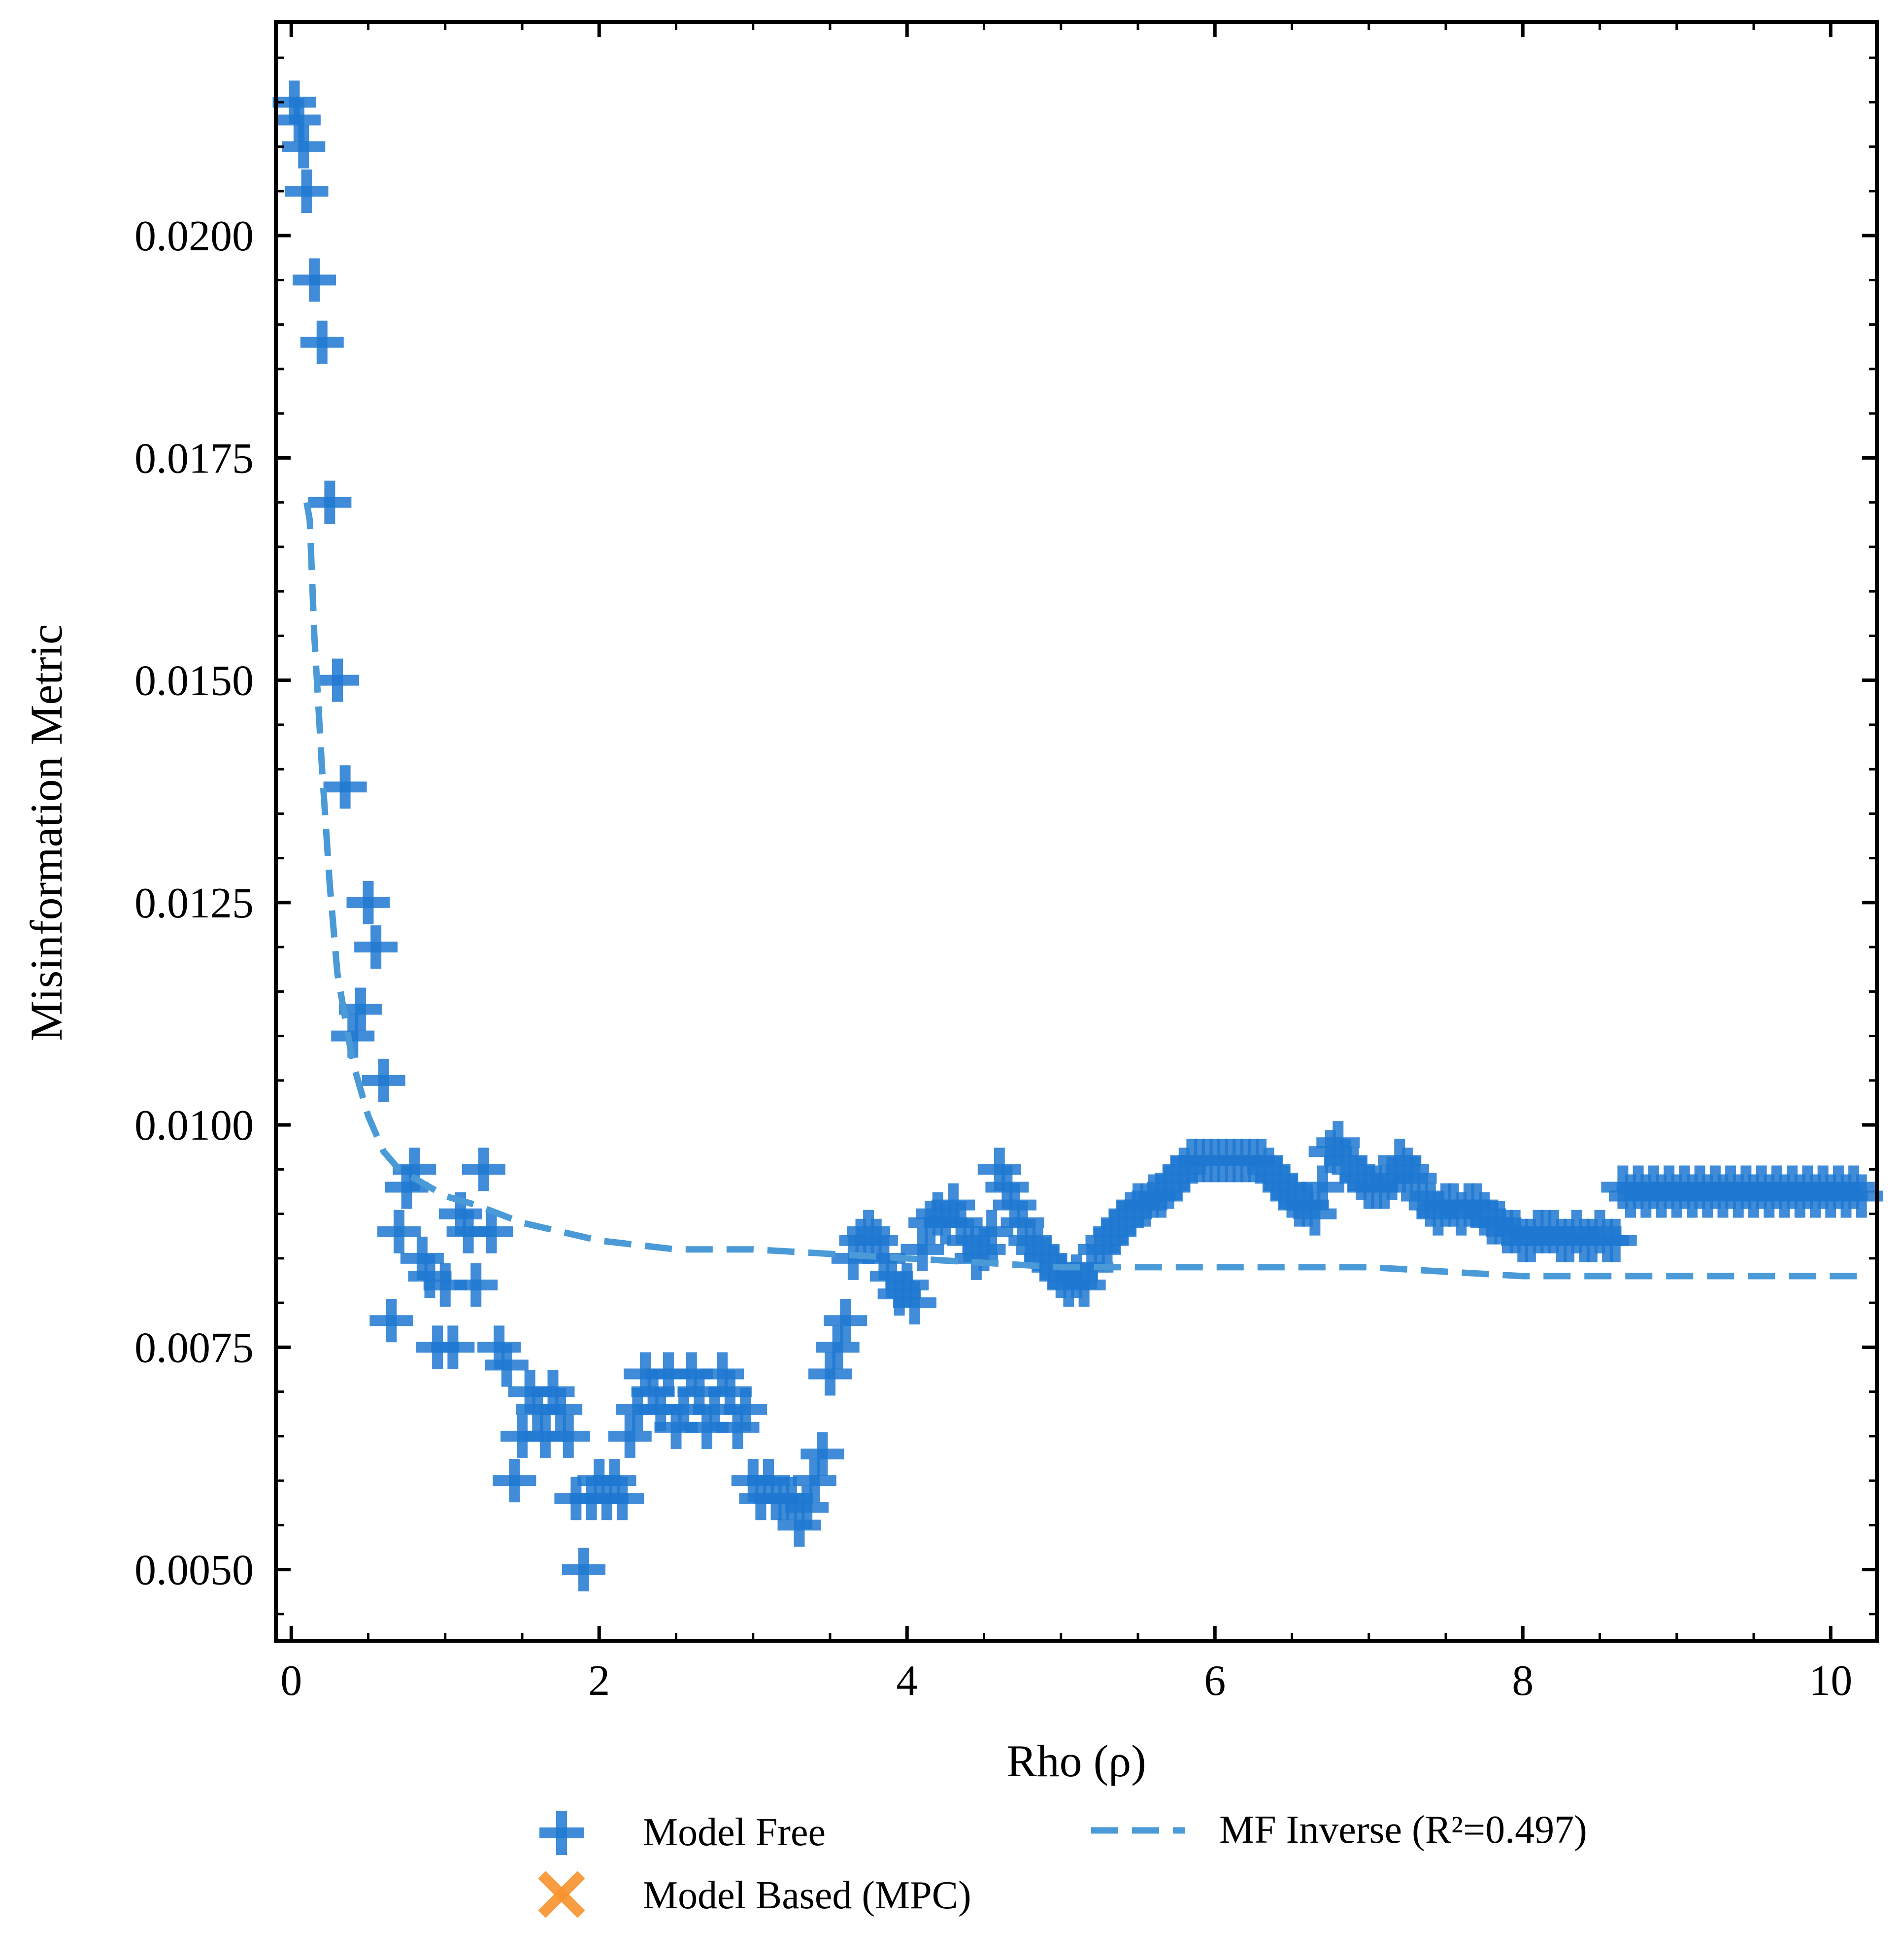 The image size is (1901, 1960). I want to click on legend-label-model-free: Model Free, so click(734, 1833).